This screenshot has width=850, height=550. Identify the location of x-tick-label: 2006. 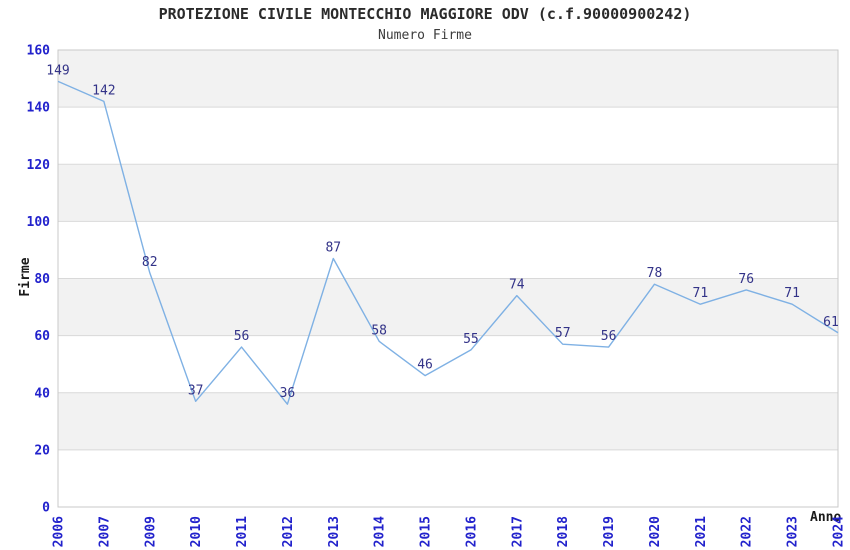
(59, 531).